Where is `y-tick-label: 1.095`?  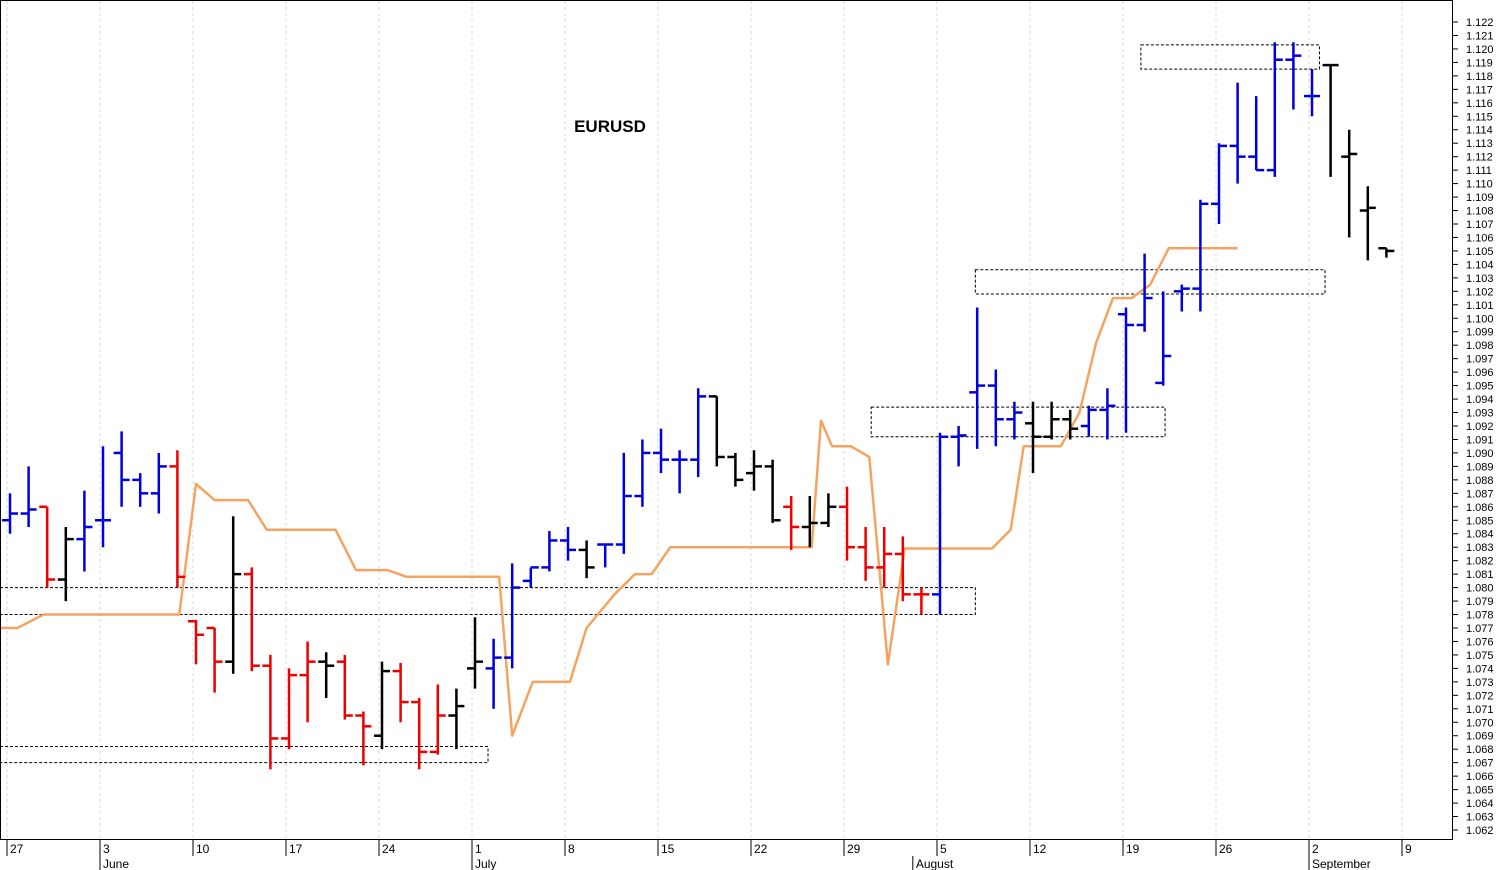 y-tick-label: 1.095 is located at coordinates (1480, 387).